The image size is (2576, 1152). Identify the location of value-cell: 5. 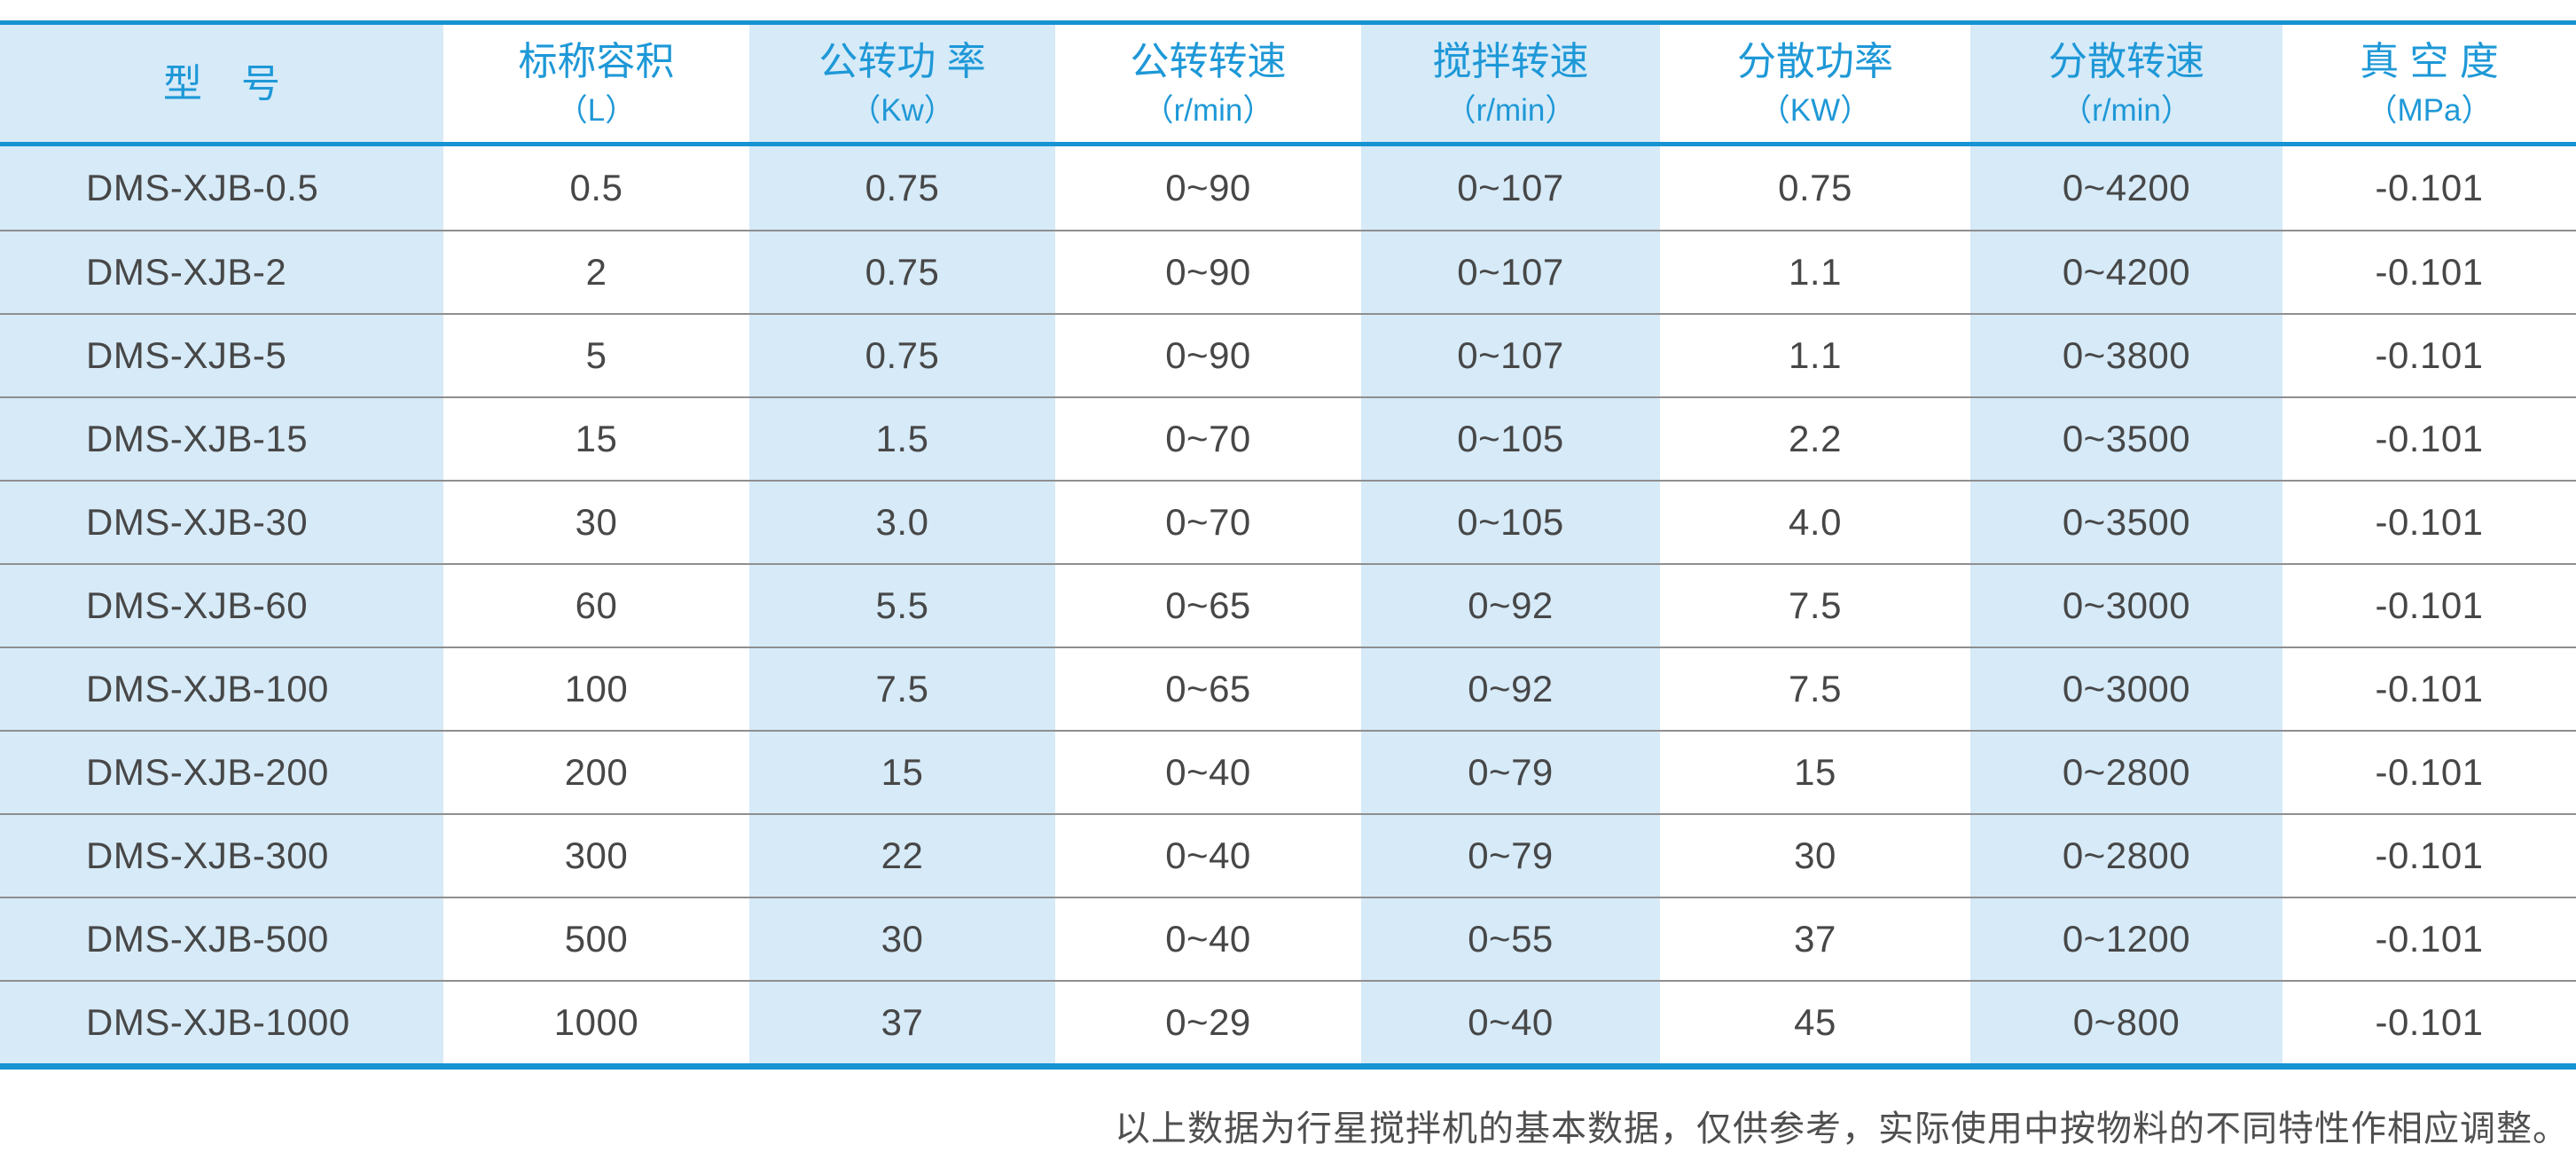
(596, 355).